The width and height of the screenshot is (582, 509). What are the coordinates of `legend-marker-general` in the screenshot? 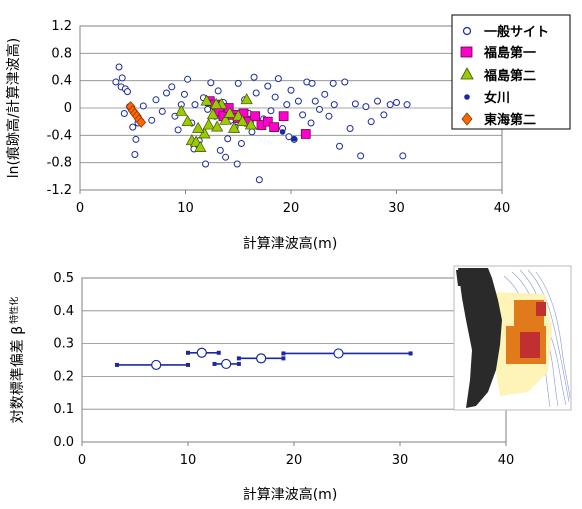 It's located at (467, 31).